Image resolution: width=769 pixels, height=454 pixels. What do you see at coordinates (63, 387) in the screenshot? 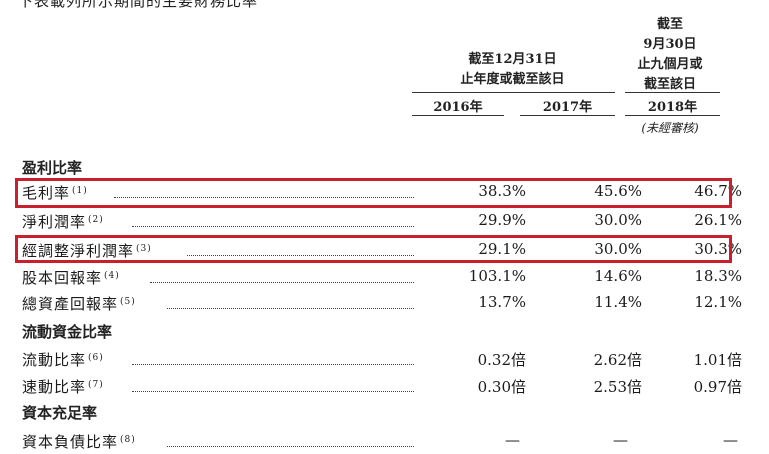
I see `row-label: 速動比率 (7)` at bounding box center [63, 387].